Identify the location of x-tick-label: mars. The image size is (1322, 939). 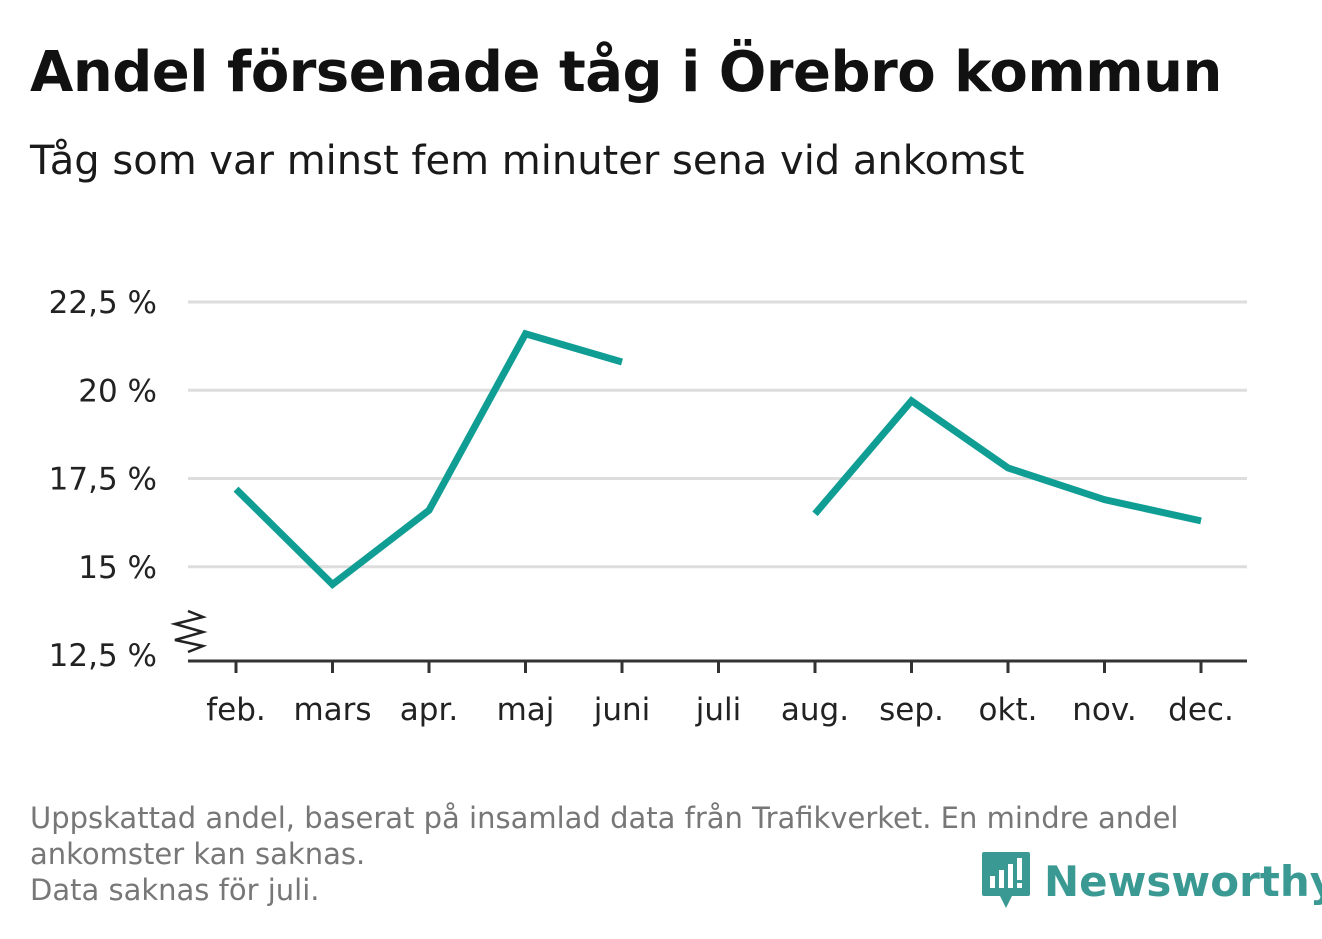
(332, 710).